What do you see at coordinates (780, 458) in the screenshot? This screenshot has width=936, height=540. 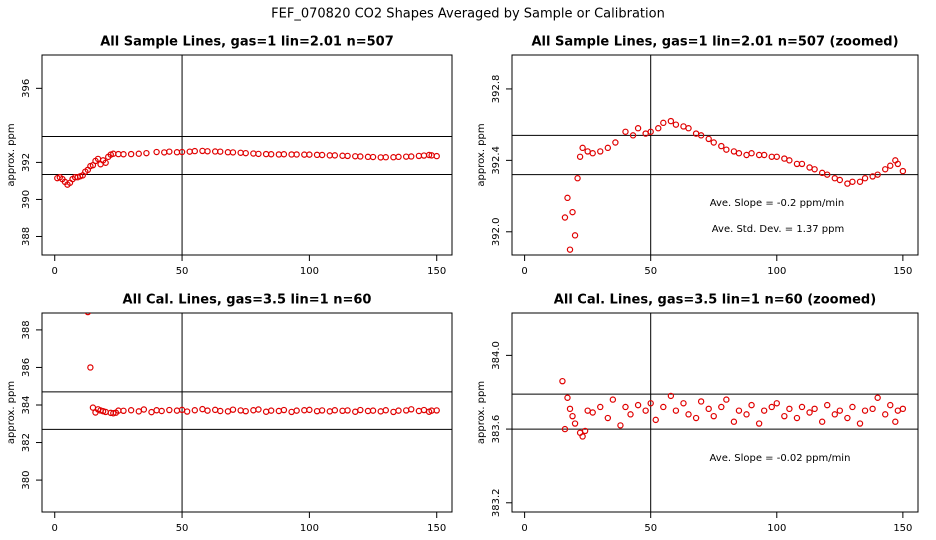 I see `annotation: Ave. Slope = -0.02 ppm/min` at bounding box center [780, 458].